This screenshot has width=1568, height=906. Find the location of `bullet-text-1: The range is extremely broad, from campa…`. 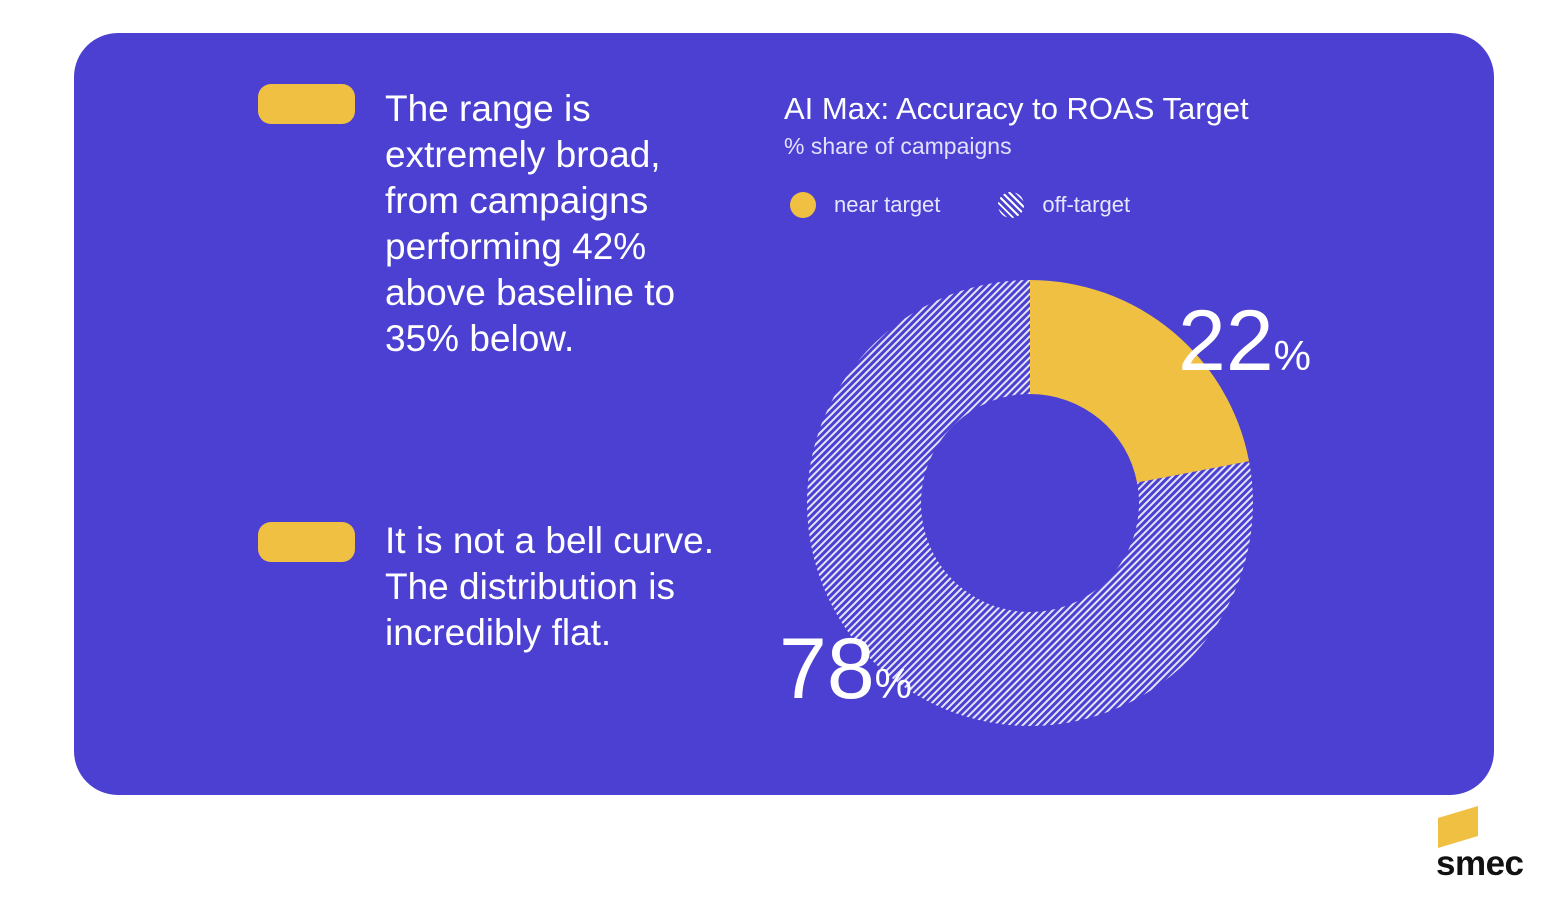

bullet-text-1: The range is extremely broad, from campa… is located at coordinates (550, 224).